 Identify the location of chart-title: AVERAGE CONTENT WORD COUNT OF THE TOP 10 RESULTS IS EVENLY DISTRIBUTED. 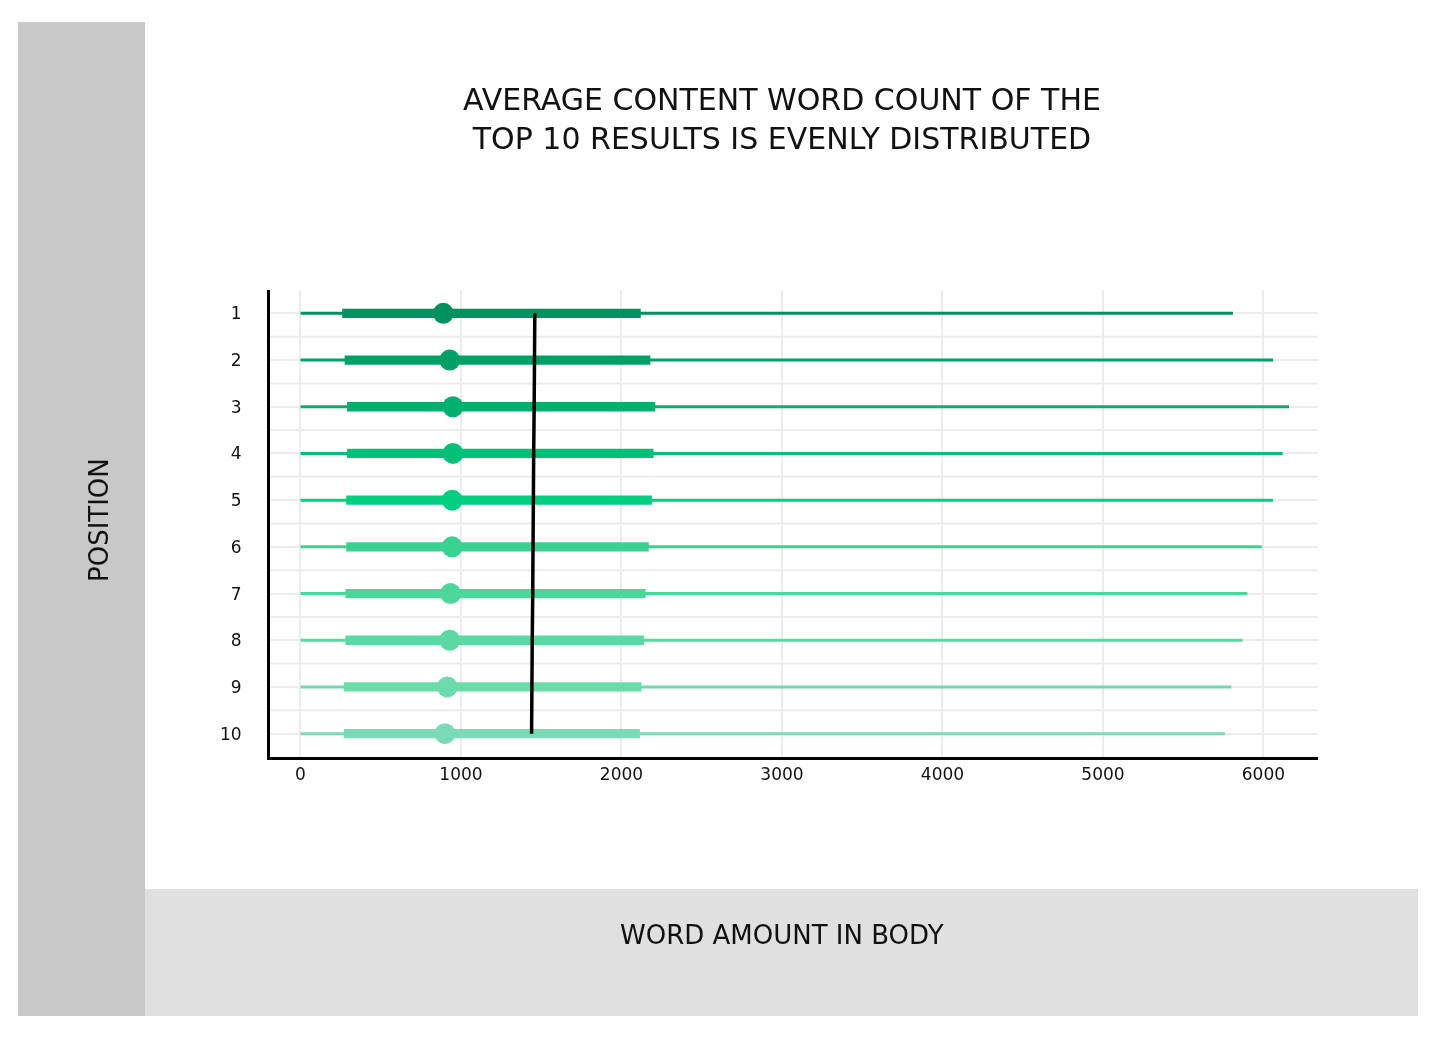
(782, 119).